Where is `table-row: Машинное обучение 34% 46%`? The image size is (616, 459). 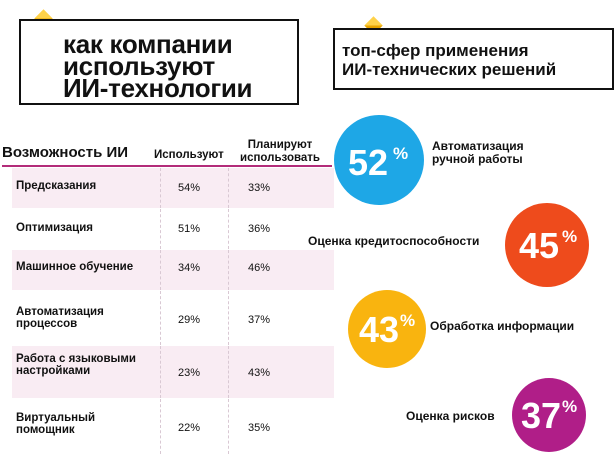
table-row: Машинное обучение 34% 46% is located at coordinates (173, 270).